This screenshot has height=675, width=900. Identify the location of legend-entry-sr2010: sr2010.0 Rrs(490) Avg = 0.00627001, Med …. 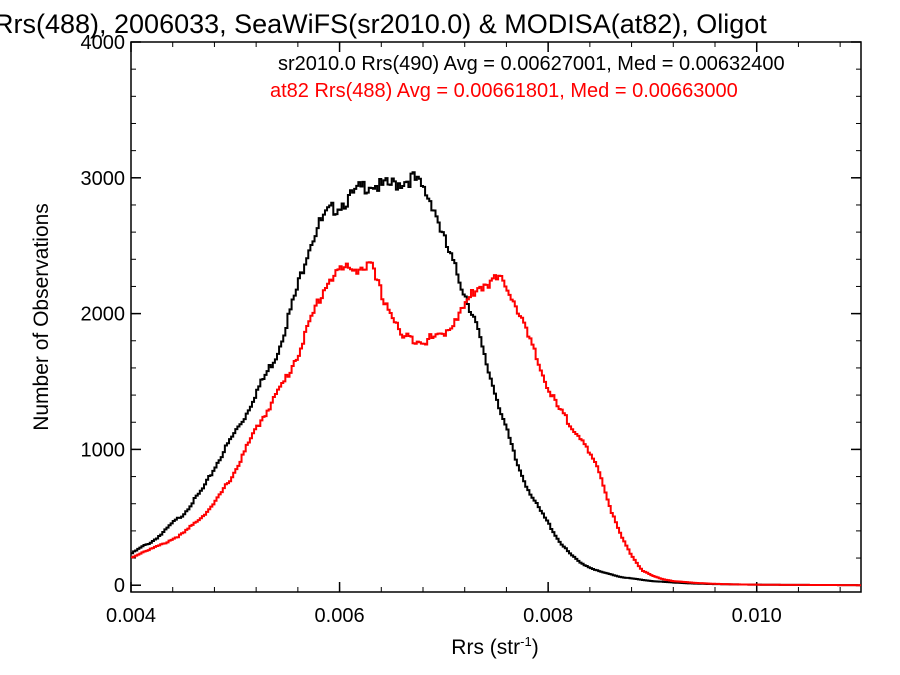
(531, 64).